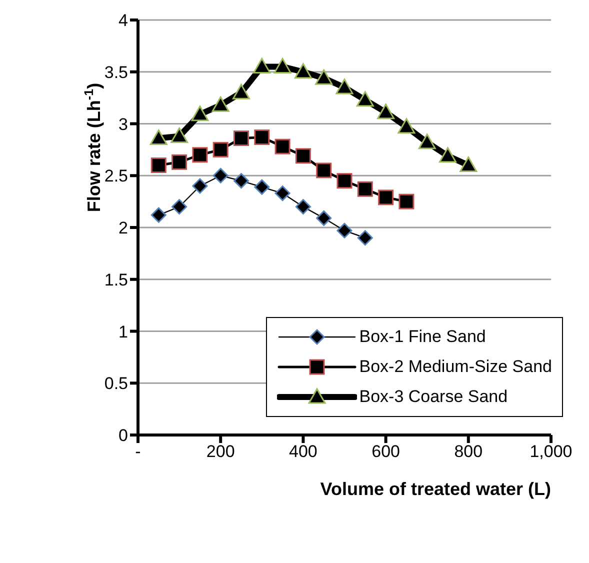  I want to click on x-tick-label: 200, so click(220, 452).